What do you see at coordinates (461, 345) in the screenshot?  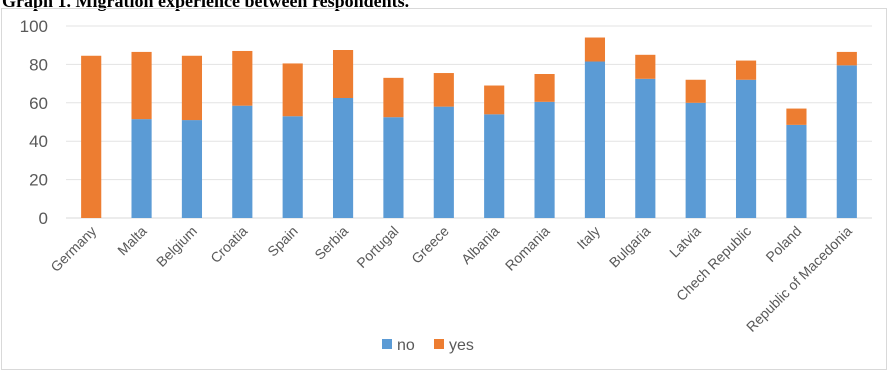 I see `legend-label-yes: yes` at bounding box center [461, 345].